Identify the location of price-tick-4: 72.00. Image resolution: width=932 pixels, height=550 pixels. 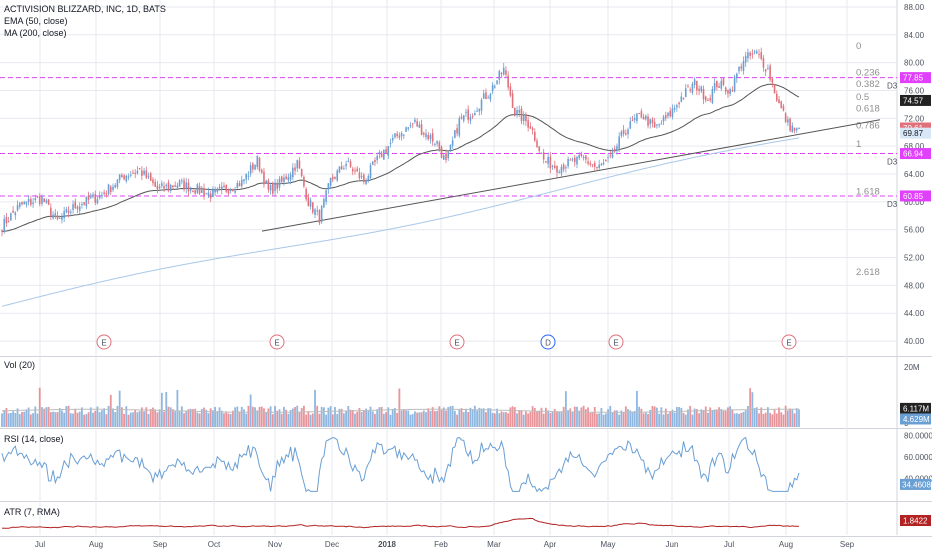
(914, 118).